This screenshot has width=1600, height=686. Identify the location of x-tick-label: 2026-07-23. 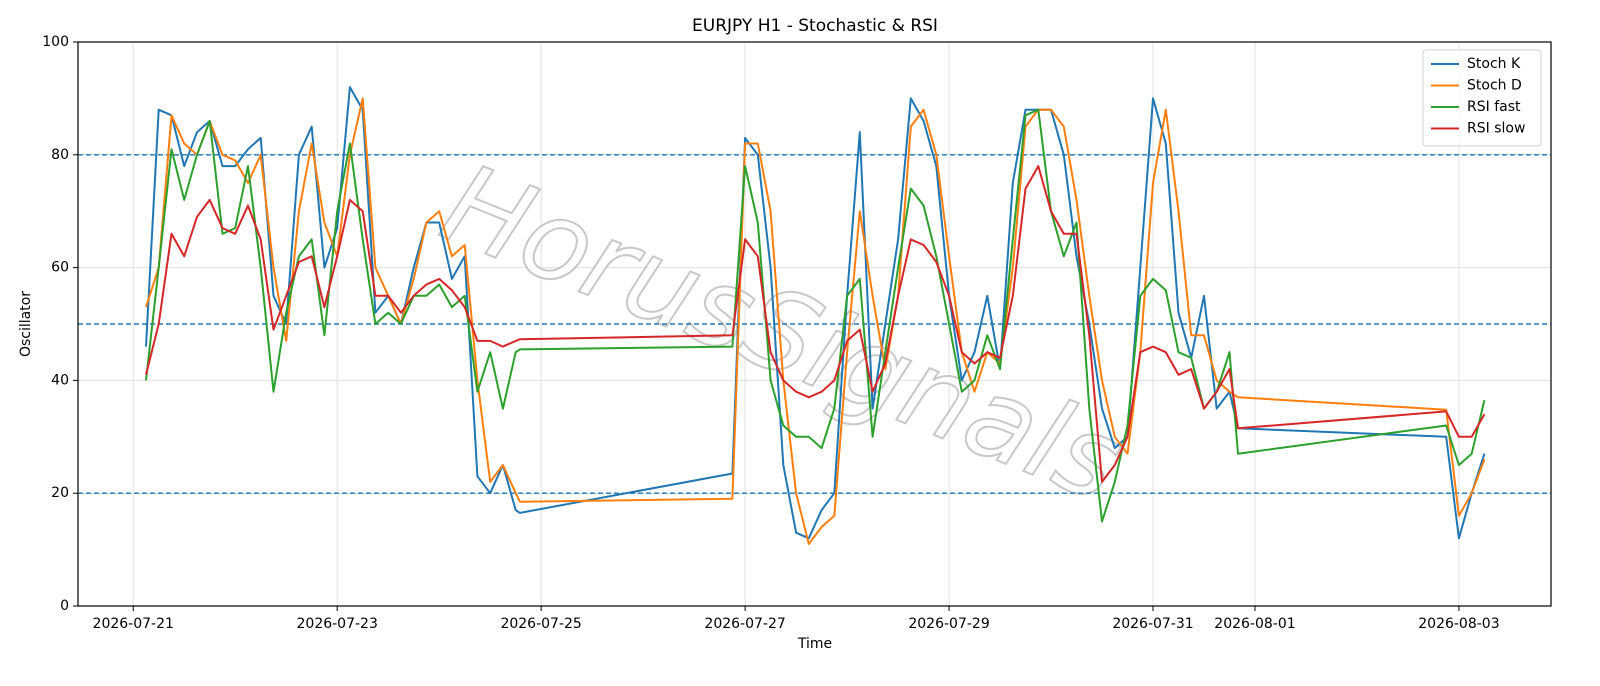
(337, 624).